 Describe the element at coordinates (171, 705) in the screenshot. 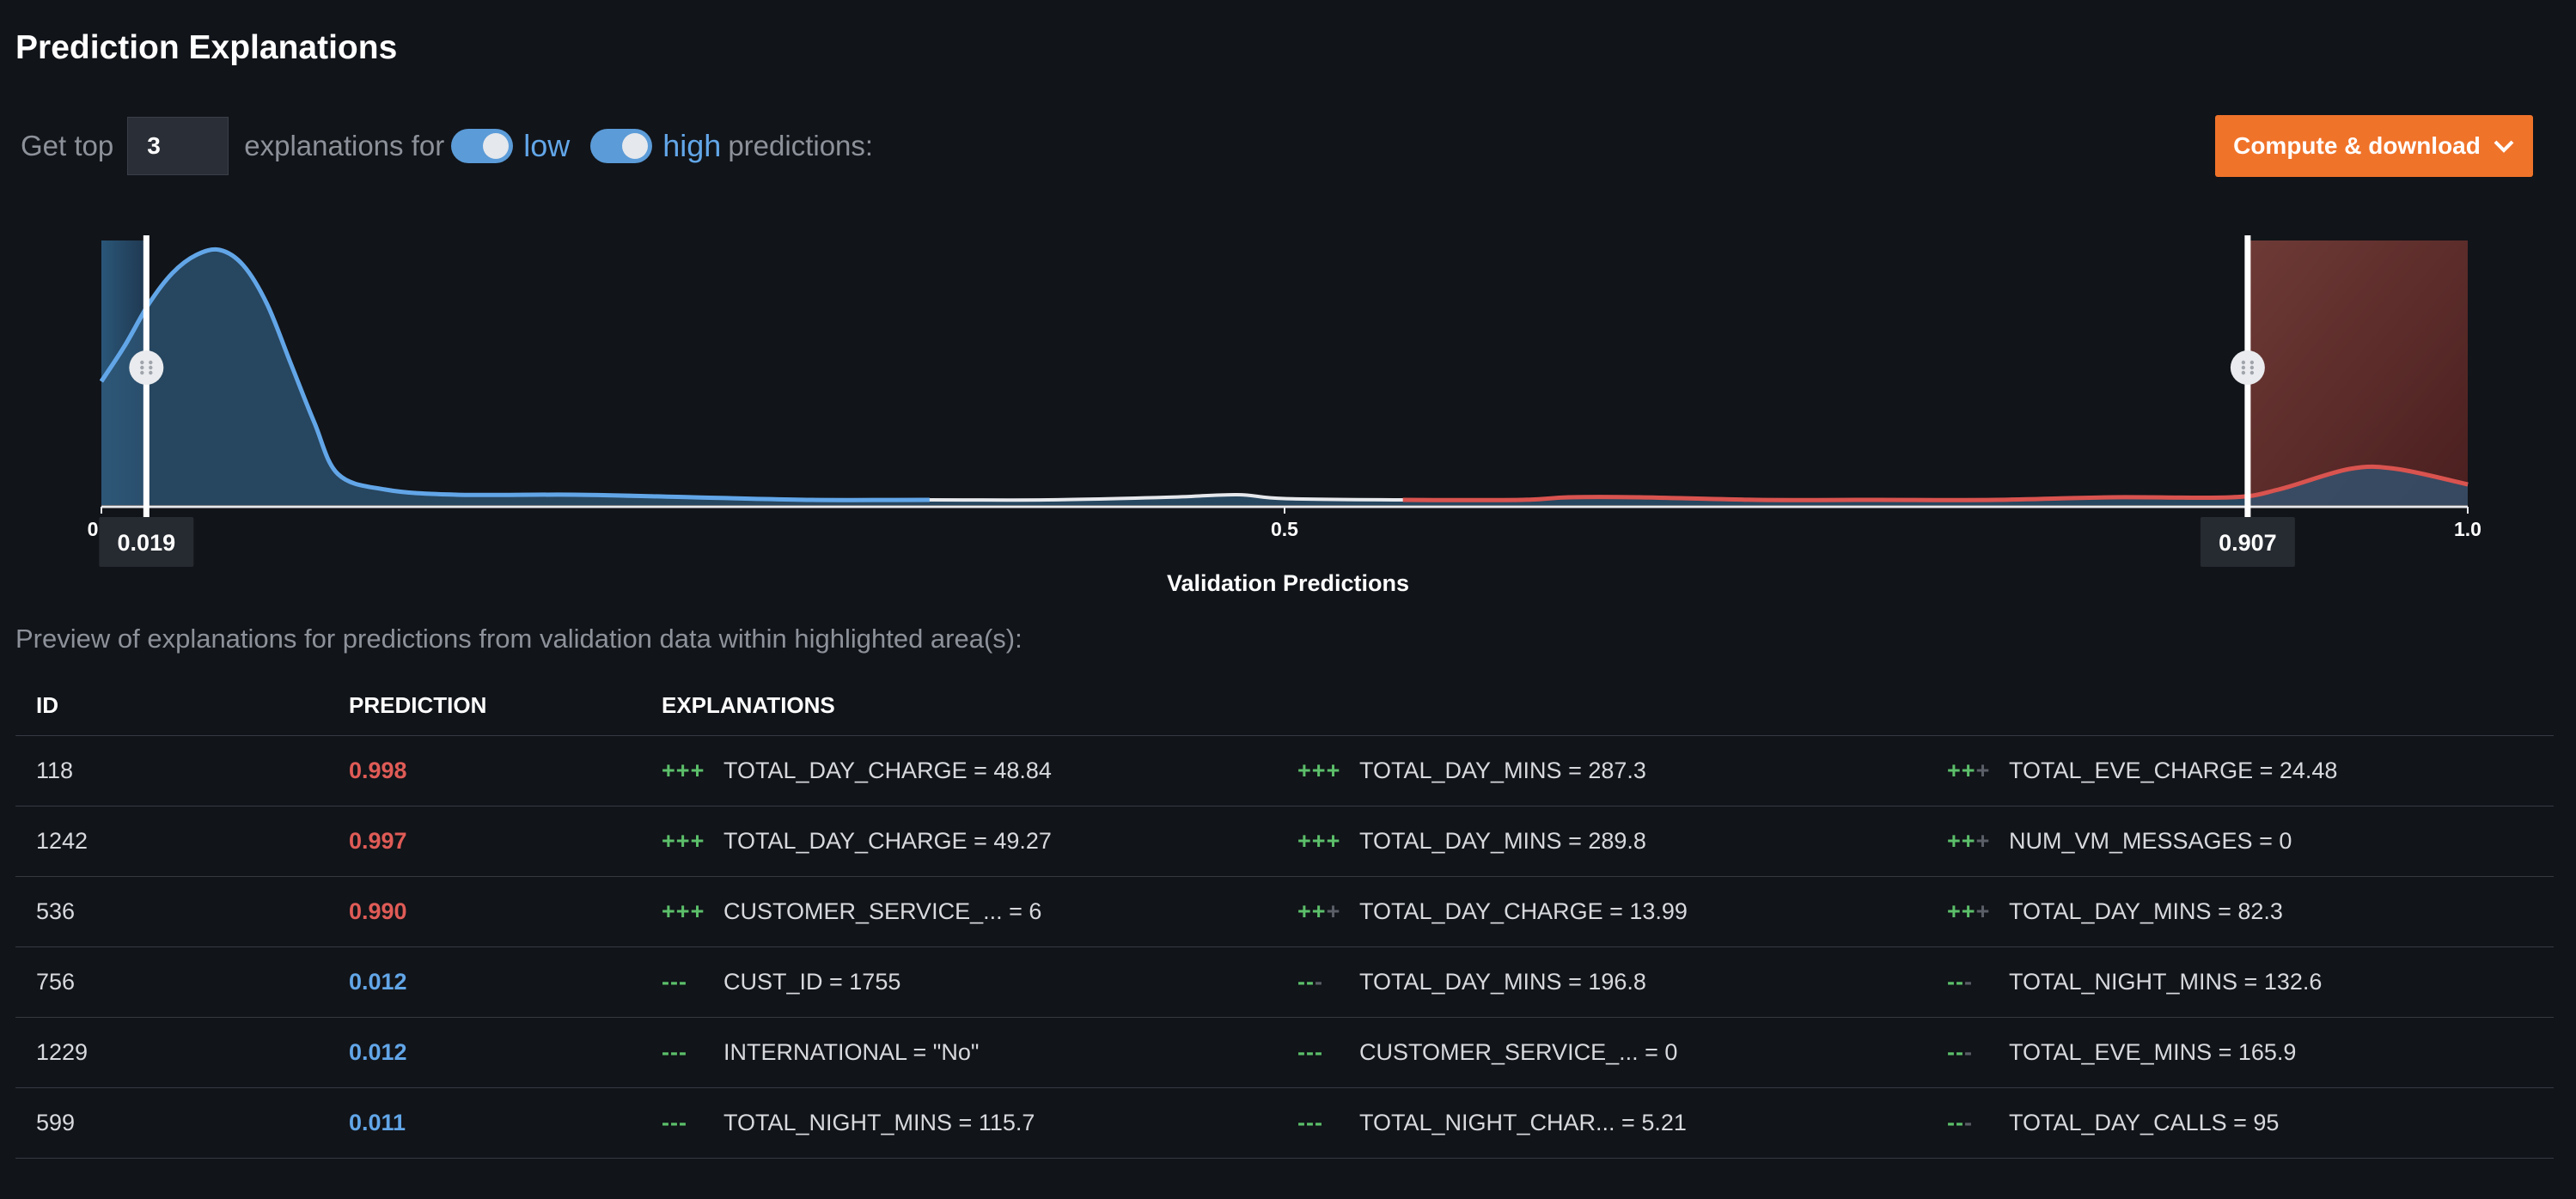

I see `header-id: ID` at that location.